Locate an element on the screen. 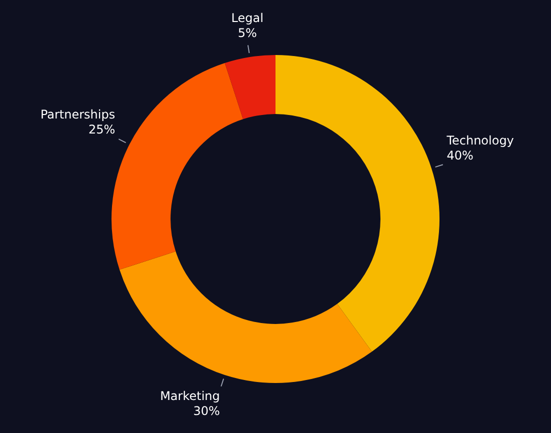  slice-label: Legal is located at coordinates (247, 18).